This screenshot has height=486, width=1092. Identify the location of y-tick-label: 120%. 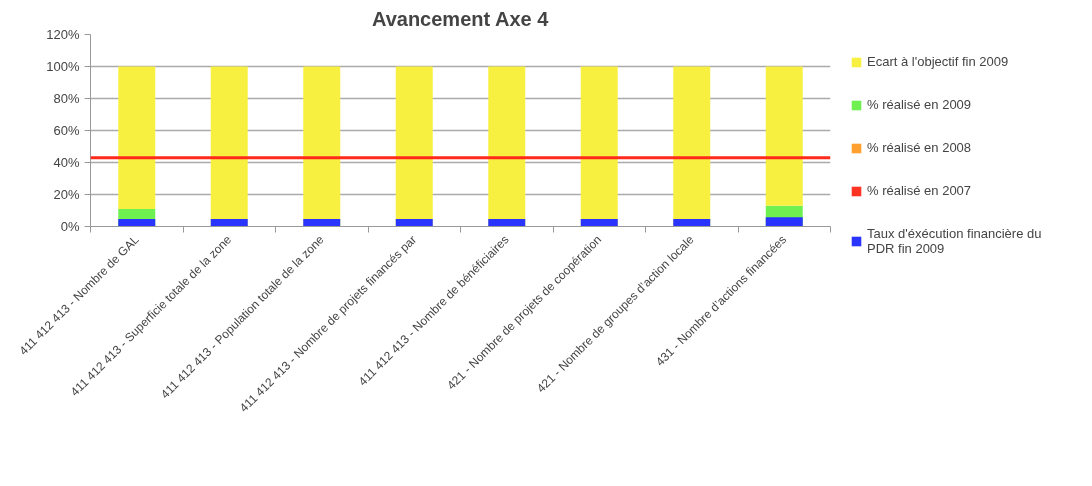
(63, 34).